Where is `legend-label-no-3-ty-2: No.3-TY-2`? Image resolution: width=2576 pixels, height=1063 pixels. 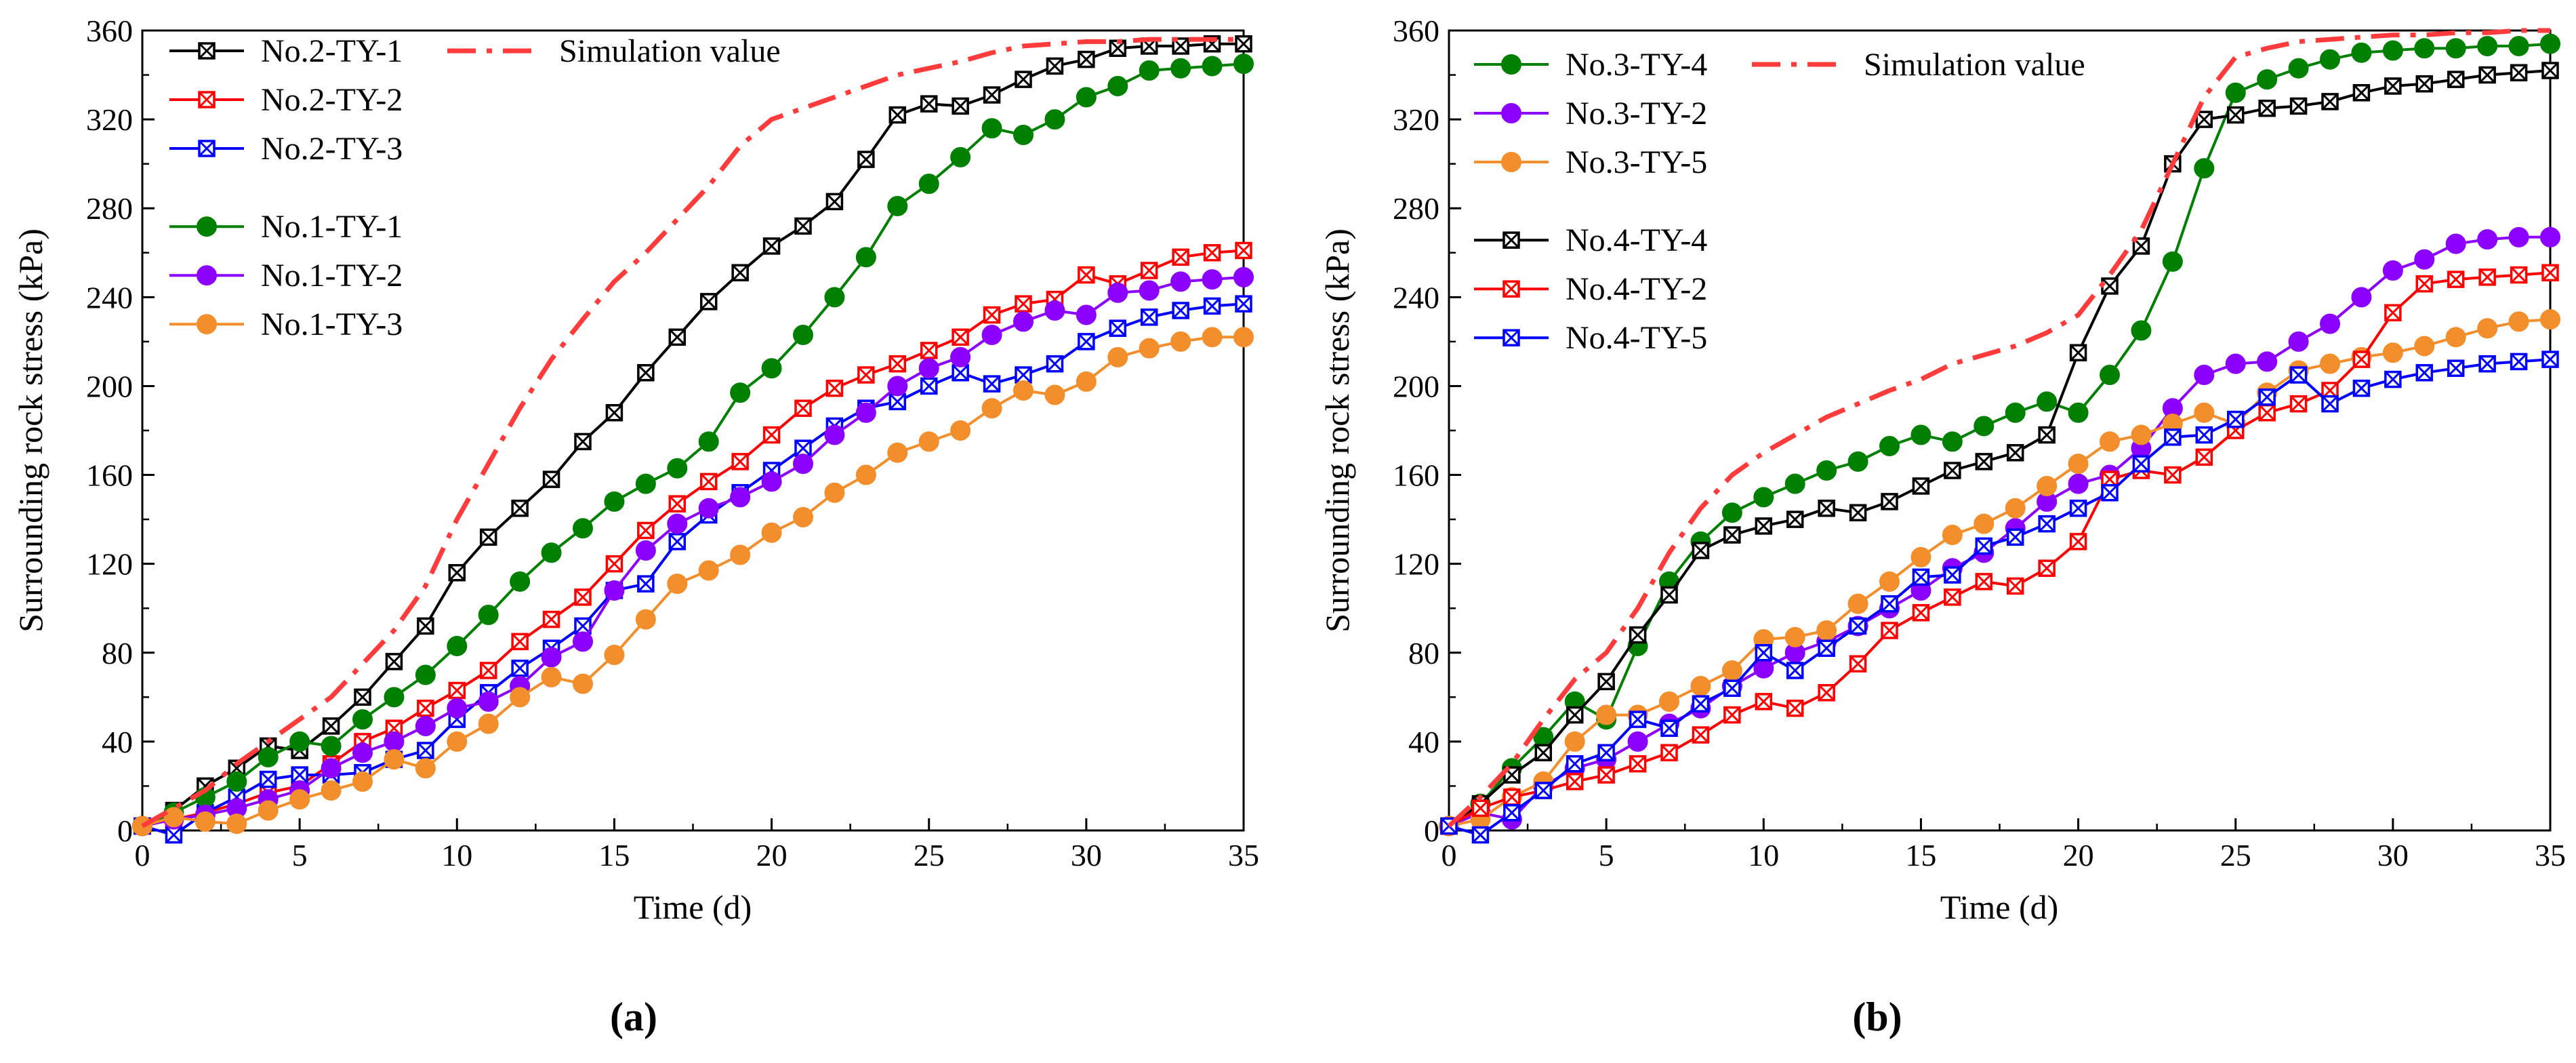 legend-label-no-3-ty-2: No.3-TY-2 is located at coordinates (1636, 114).